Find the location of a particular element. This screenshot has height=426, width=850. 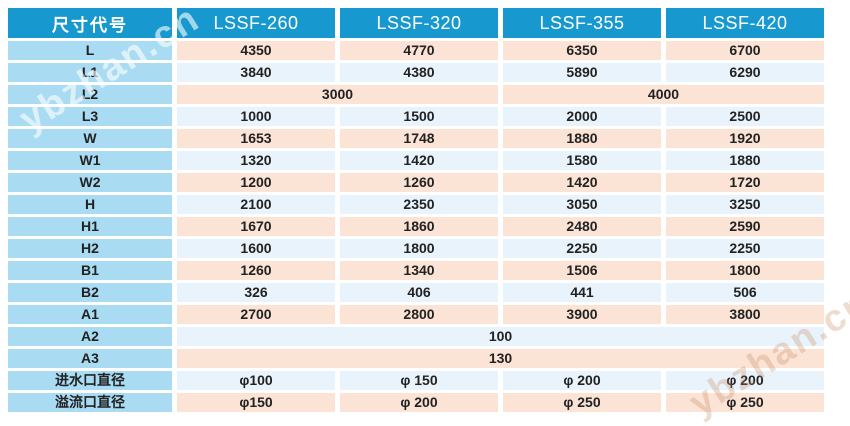

cell-value: 3250 is located at coordinates (745, 204).